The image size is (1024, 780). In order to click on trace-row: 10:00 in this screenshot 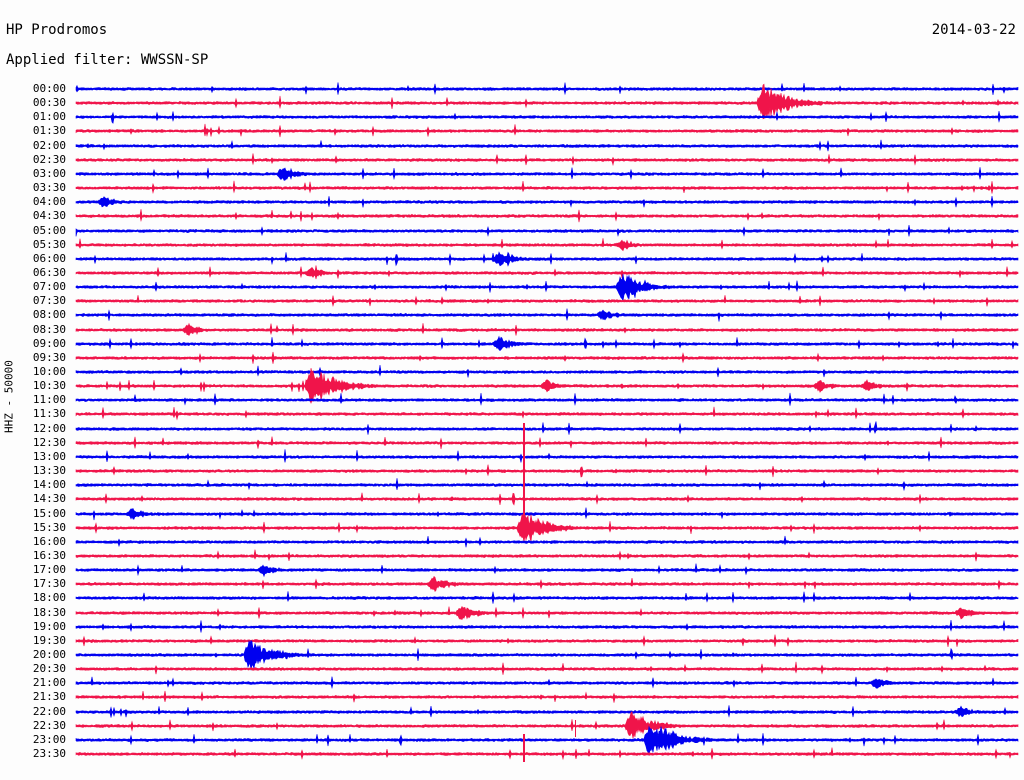, I will do `click(512, 372)`.